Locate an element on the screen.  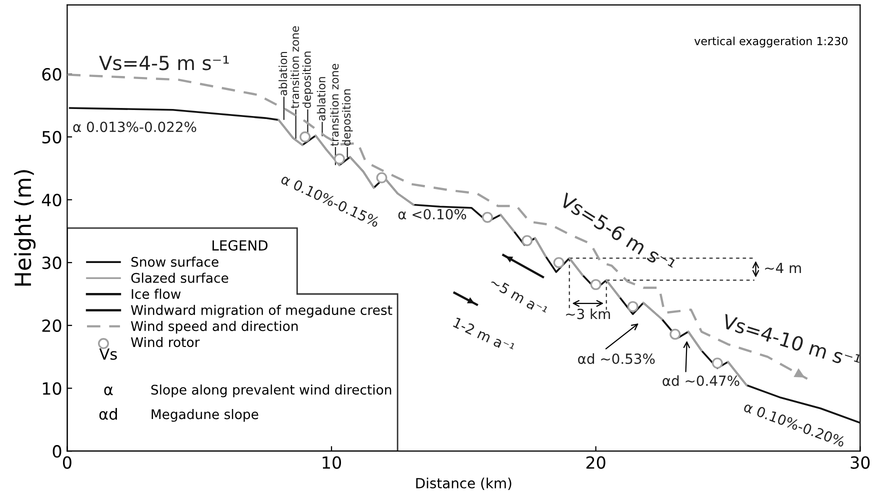
annotation: Megadune slope is located at coordinates (205, 415).